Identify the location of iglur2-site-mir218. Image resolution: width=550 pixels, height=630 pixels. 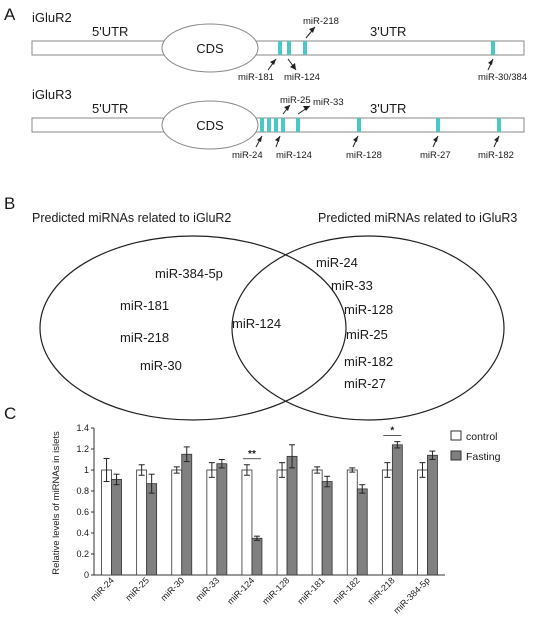
(305, 48).